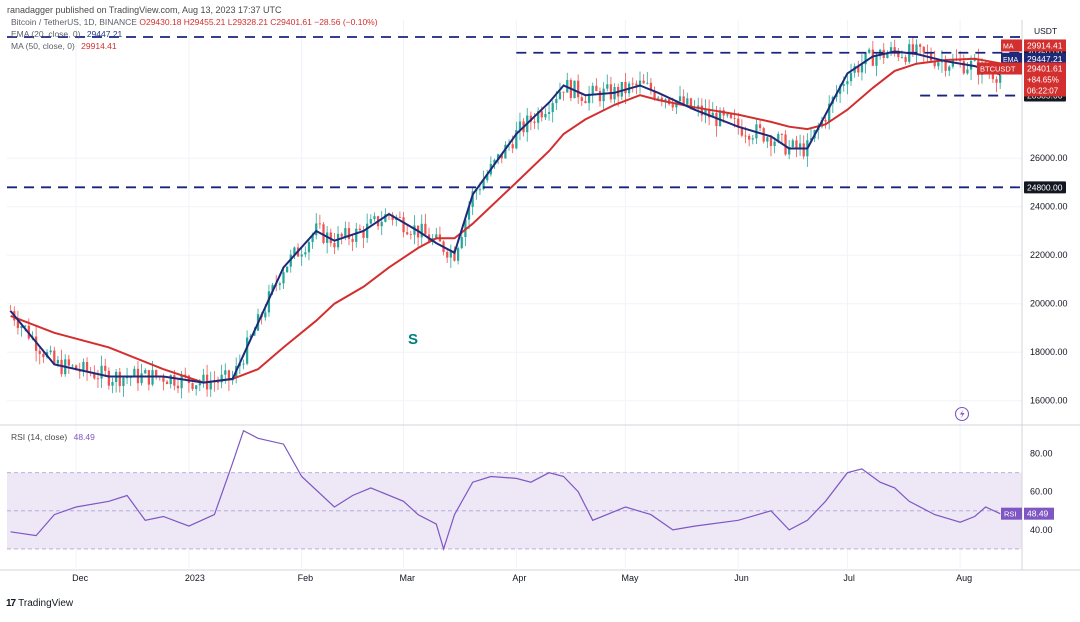 Image resolution: width=1080 pixels, height=622 pixels. I want to click on y-tick-label: 24000.00, so click(1049, 207).